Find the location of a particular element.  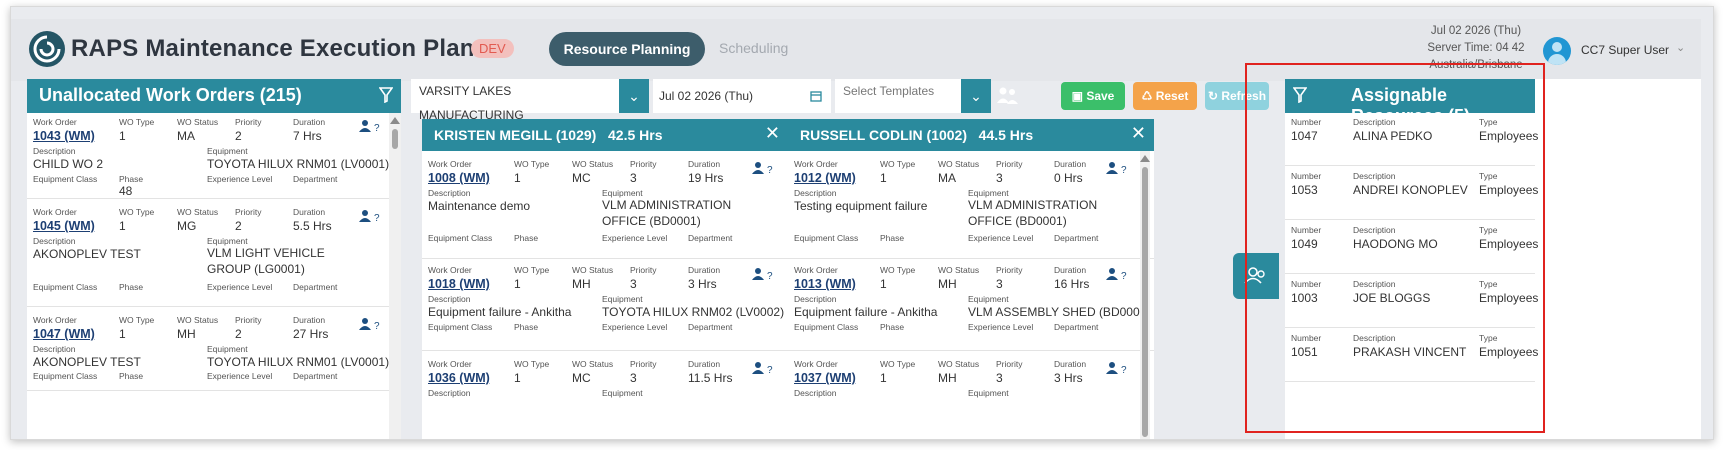

work-order-link: 1037 (WM) is located at coordinates (825, 378).